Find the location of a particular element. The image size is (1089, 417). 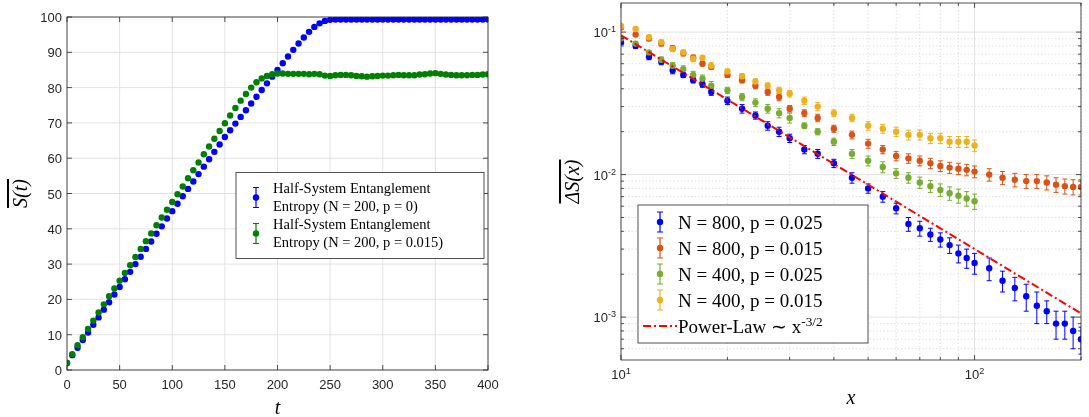

y-axis-title: S(t) is located at coordinates (20, 193).